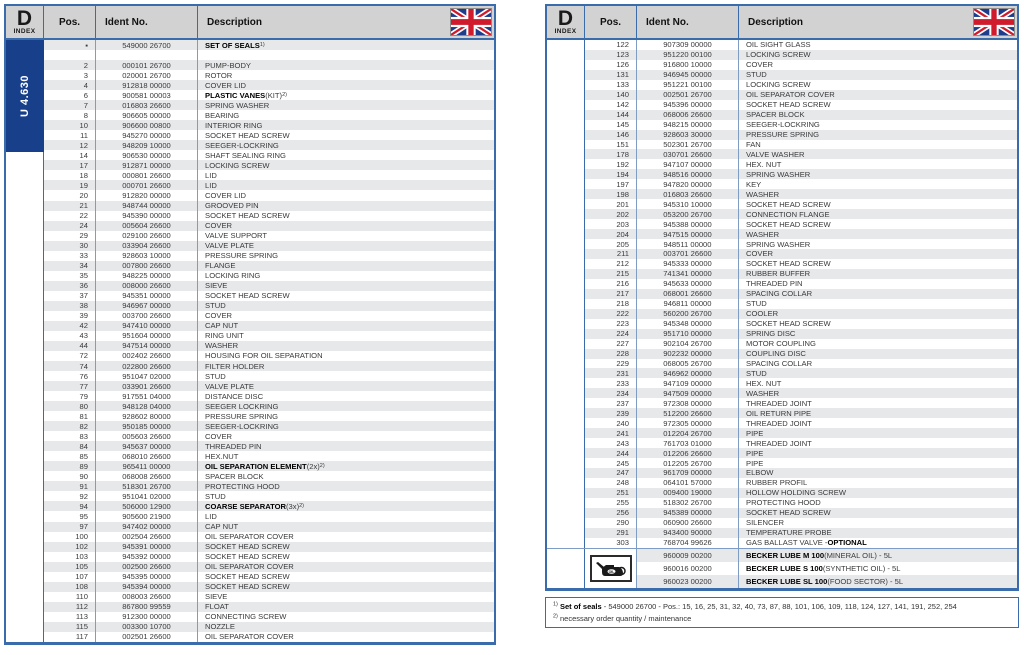 This screenshot has height=655, width=1024. I want to click on table-row: 218 946811 00000 STUD, so click(782, 303).